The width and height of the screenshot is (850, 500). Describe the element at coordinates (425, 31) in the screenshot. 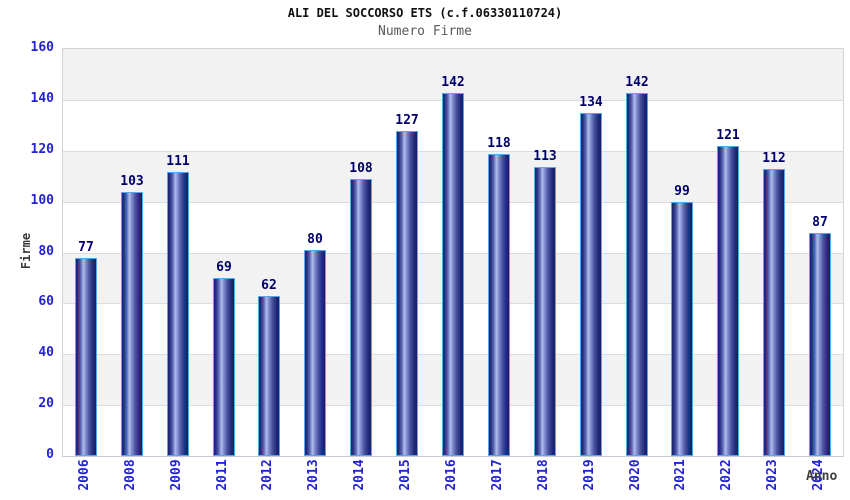

I see `chart-subtitle: Numero Firme` at that location.